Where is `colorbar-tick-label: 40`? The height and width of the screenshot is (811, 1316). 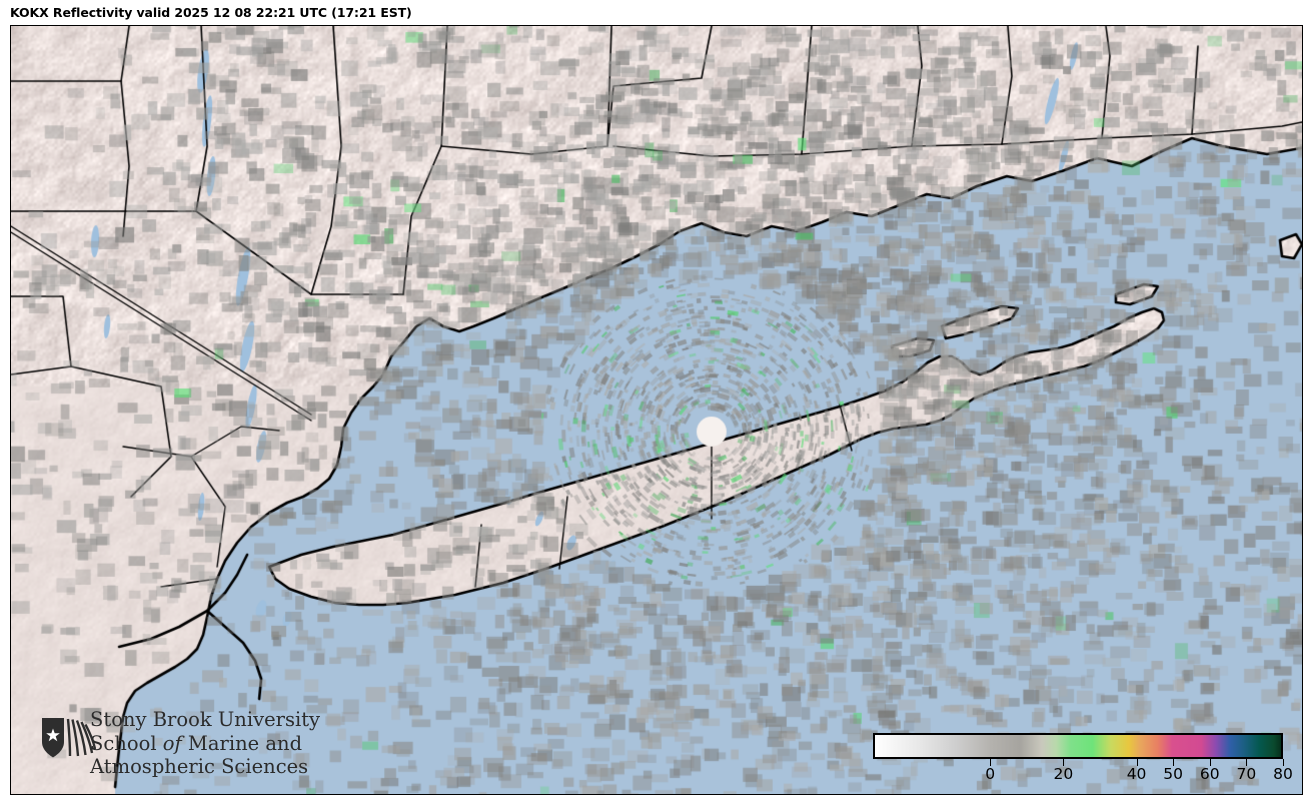 colorbar-tick-label: 40 is located at coordinates (1136, 774).